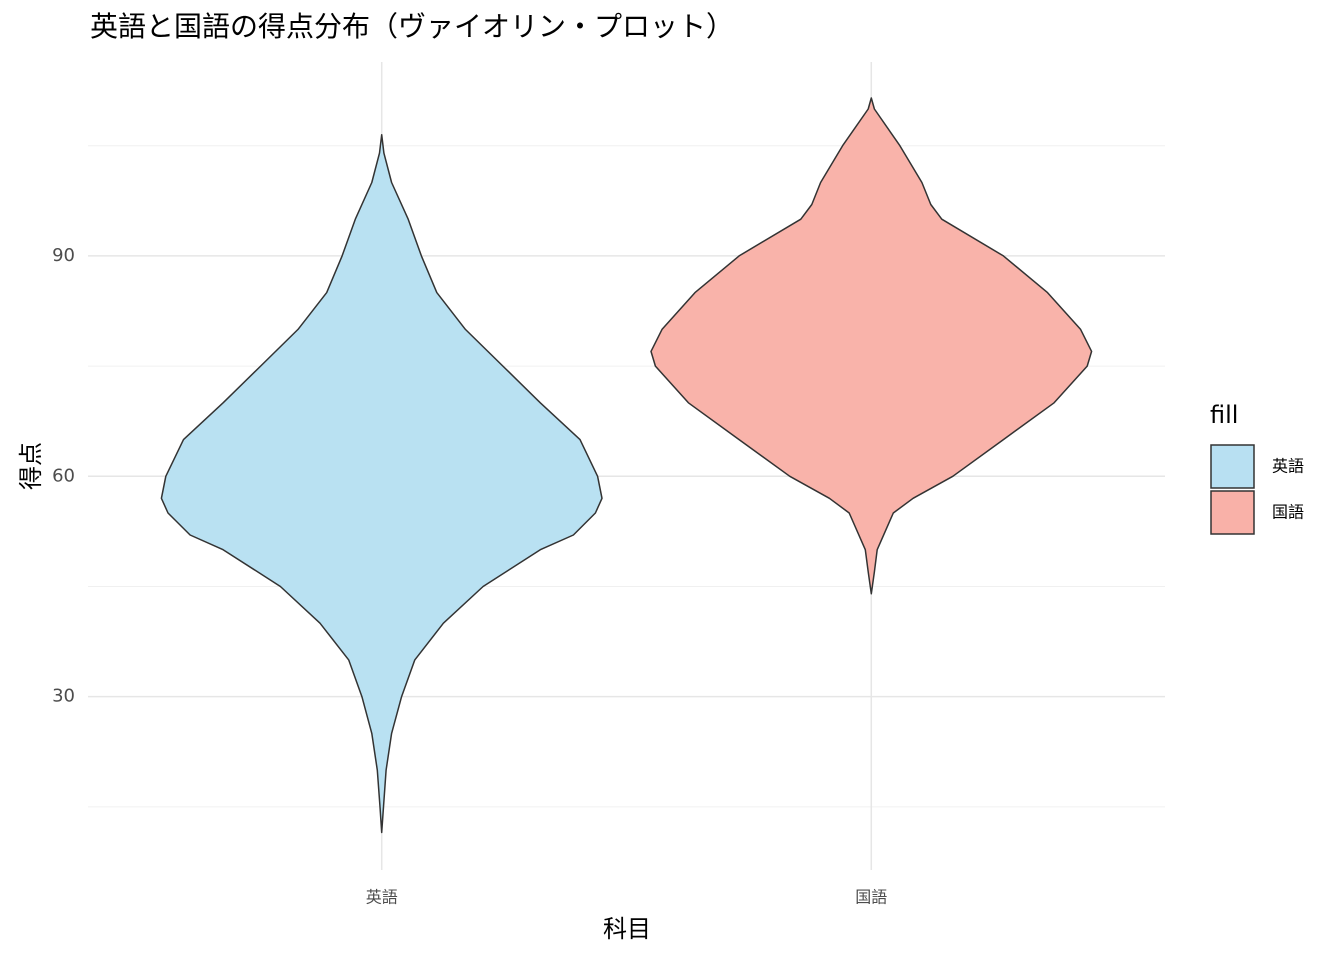 The image size is (1344, 964). I want to click on chart-title: 英語と国語の得点分布（ヴァイオリン・プロット）, so click(412, 26).